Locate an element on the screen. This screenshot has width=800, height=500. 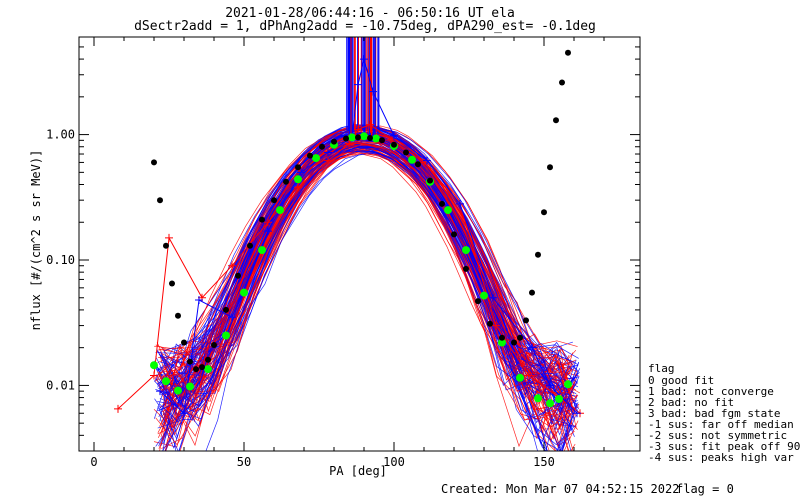
legend-item: -1 sus: far off median is located at coordinates (721, 424).